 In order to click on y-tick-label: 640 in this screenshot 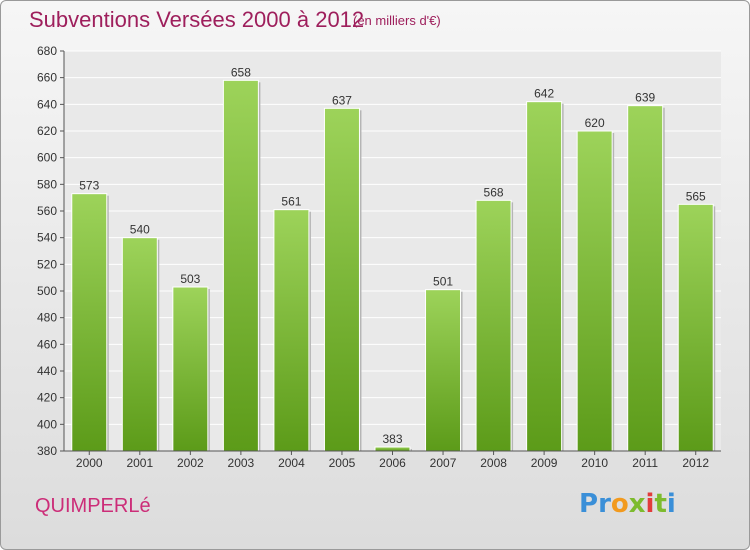, I will do `click(47, 104)`.